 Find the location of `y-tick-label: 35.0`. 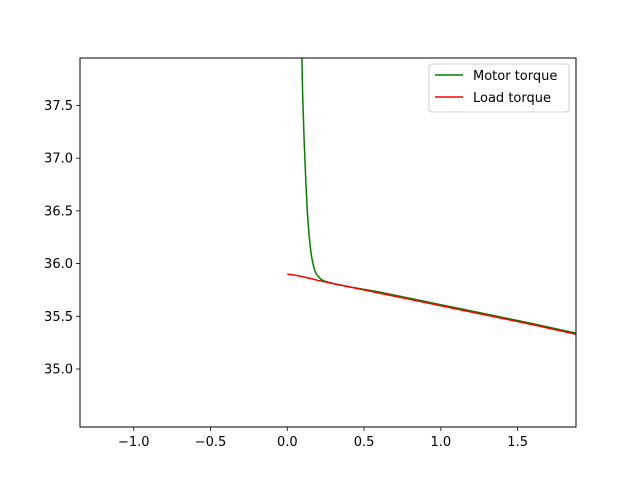

y-tick-label: 35.0 is located at coordinates (58, 370).